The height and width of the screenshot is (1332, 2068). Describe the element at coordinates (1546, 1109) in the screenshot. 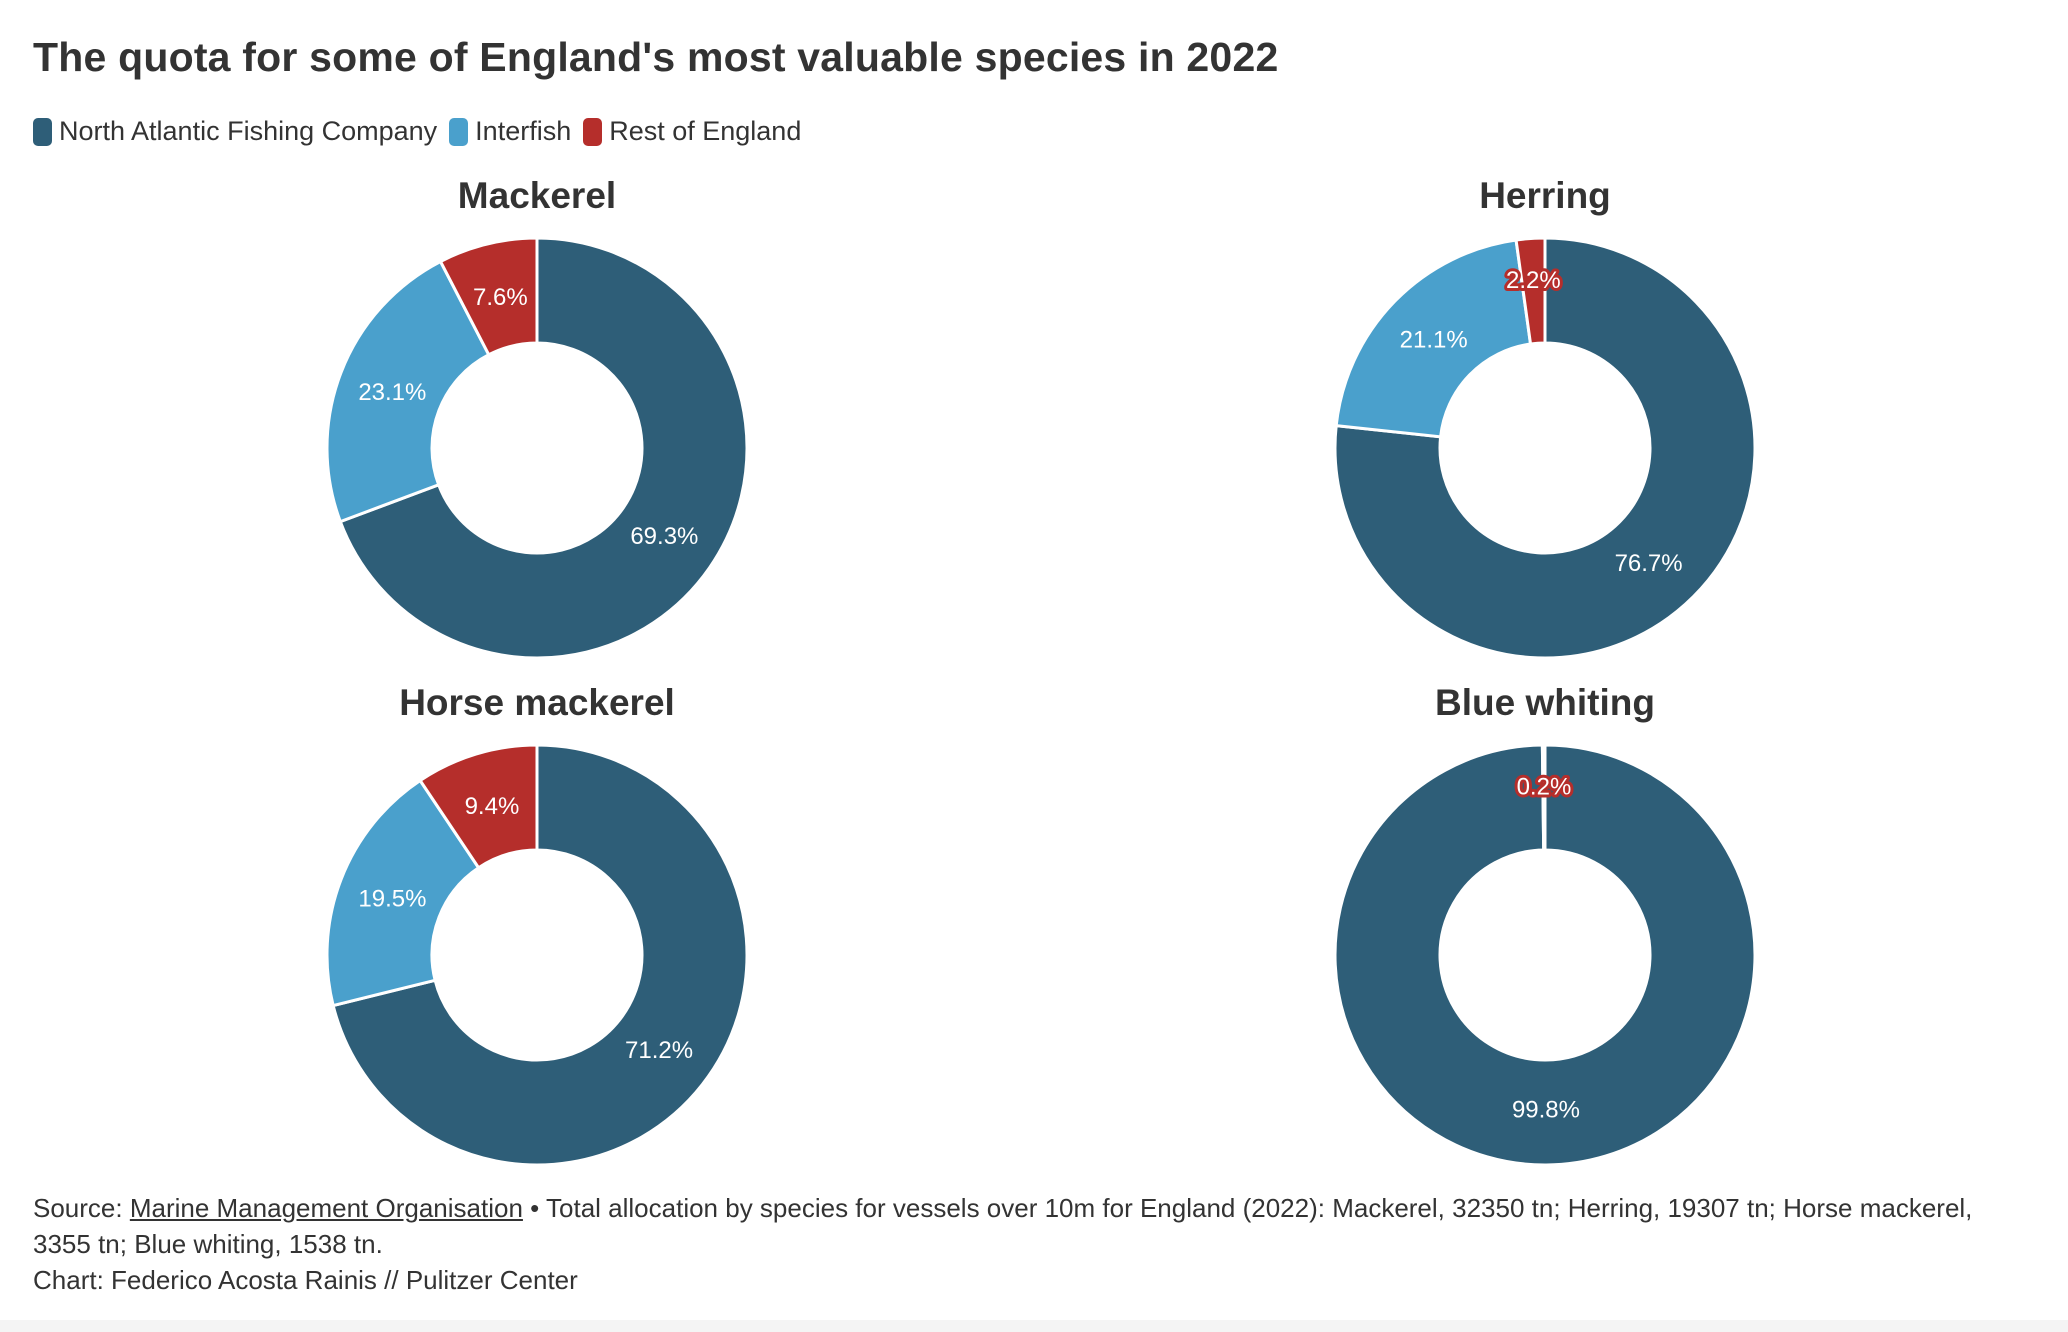

I see `data-label-north-atlantic-fishing-company: 99.8%` at that location.